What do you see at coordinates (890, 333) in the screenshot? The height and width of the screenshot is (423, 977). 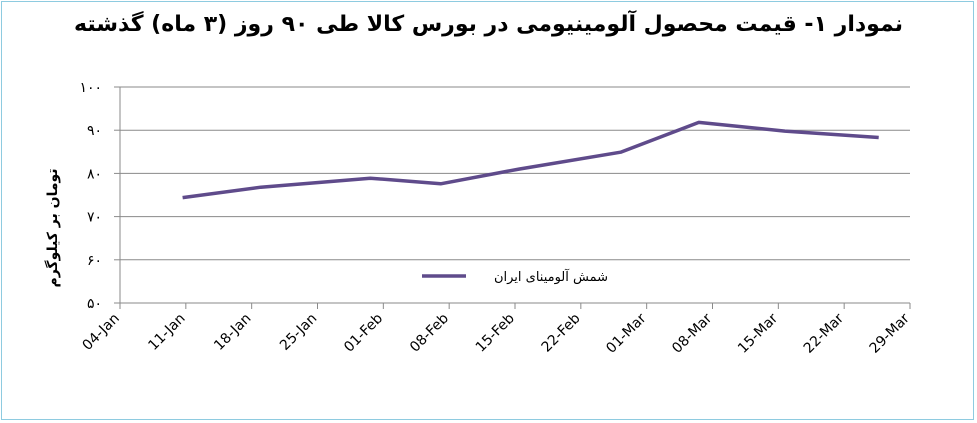 I see `x-tick-label: 29-Mar` at bounding box center [890, 333].